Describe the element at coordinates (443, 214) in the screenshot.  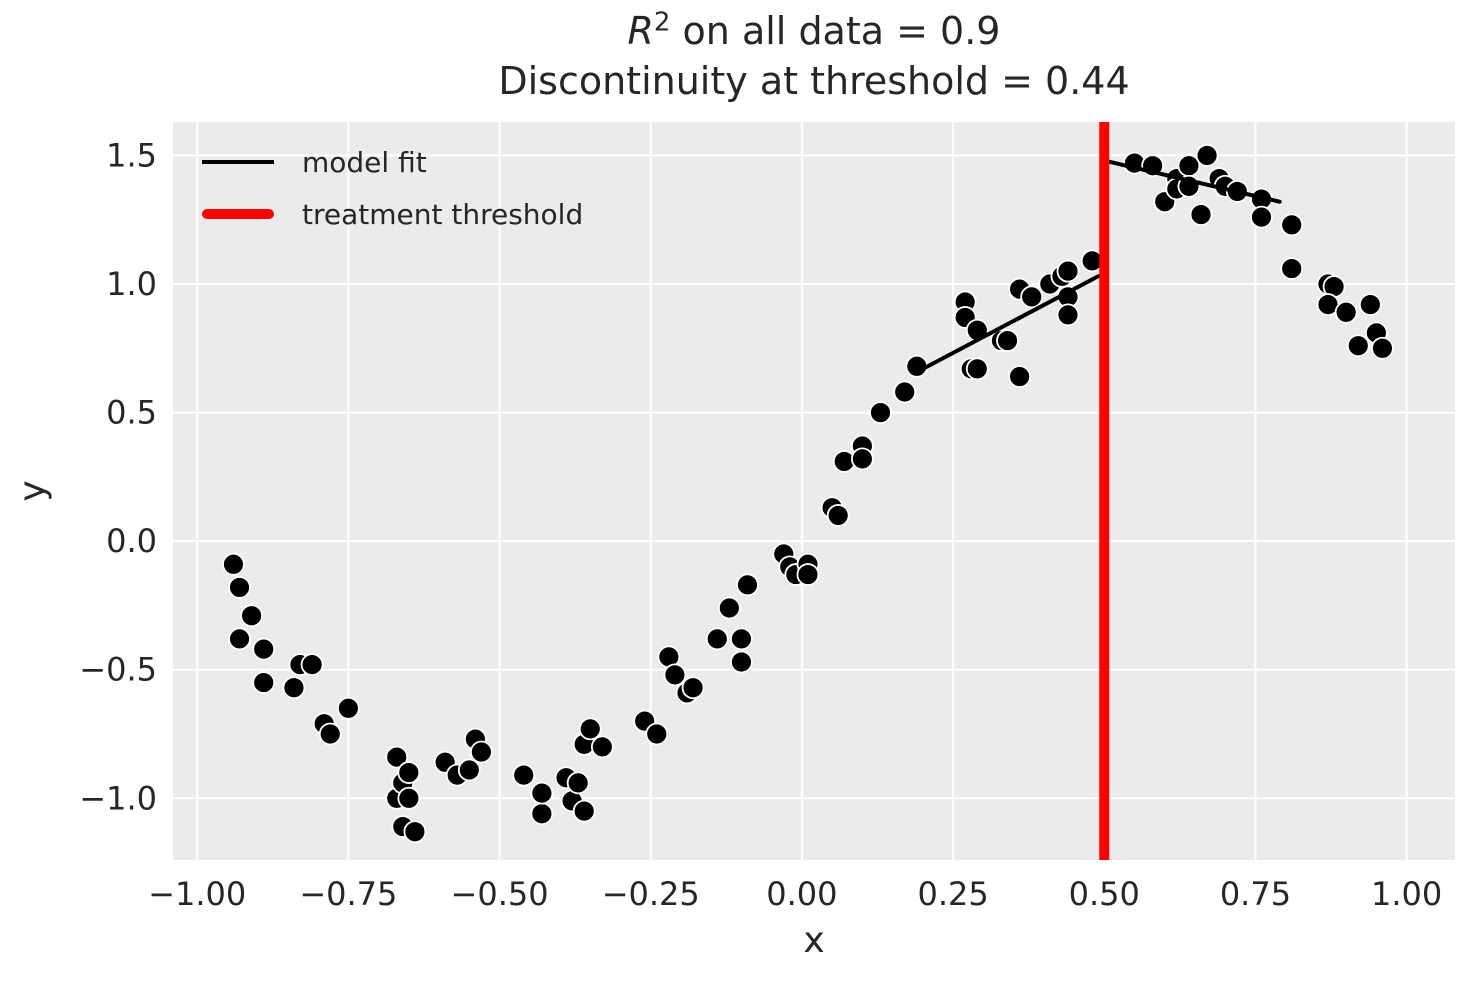
I see `legend-label-treatment-threshold: treatment threshold` at that location.